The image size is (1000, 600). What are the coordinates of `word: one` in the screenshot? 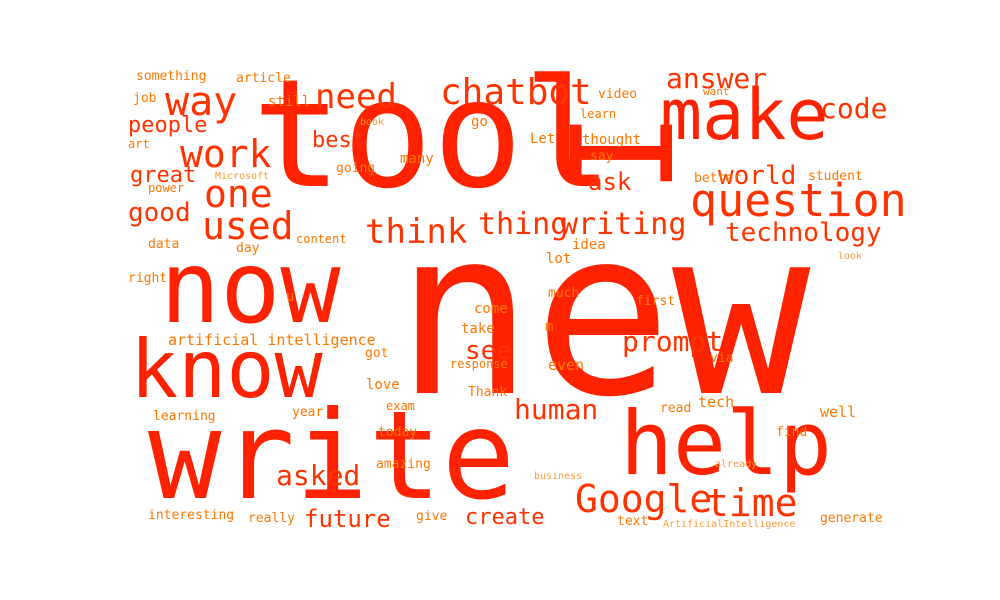 It's located at (238, 194).